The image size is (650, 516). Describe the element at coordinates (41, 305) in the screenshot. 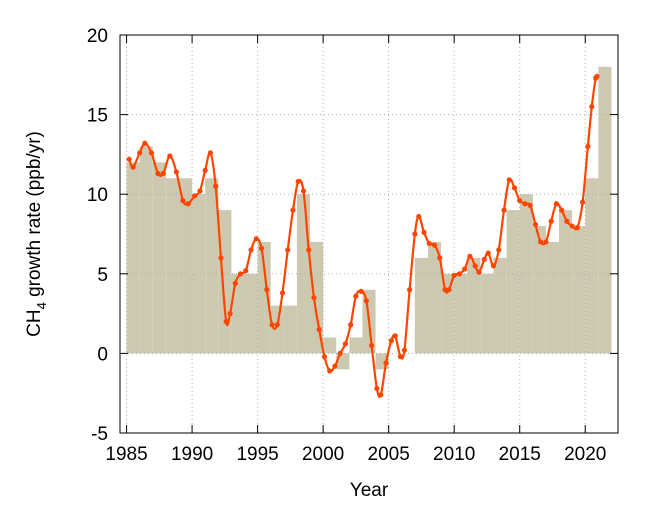

I see `y-label-sub: 4` at that location.